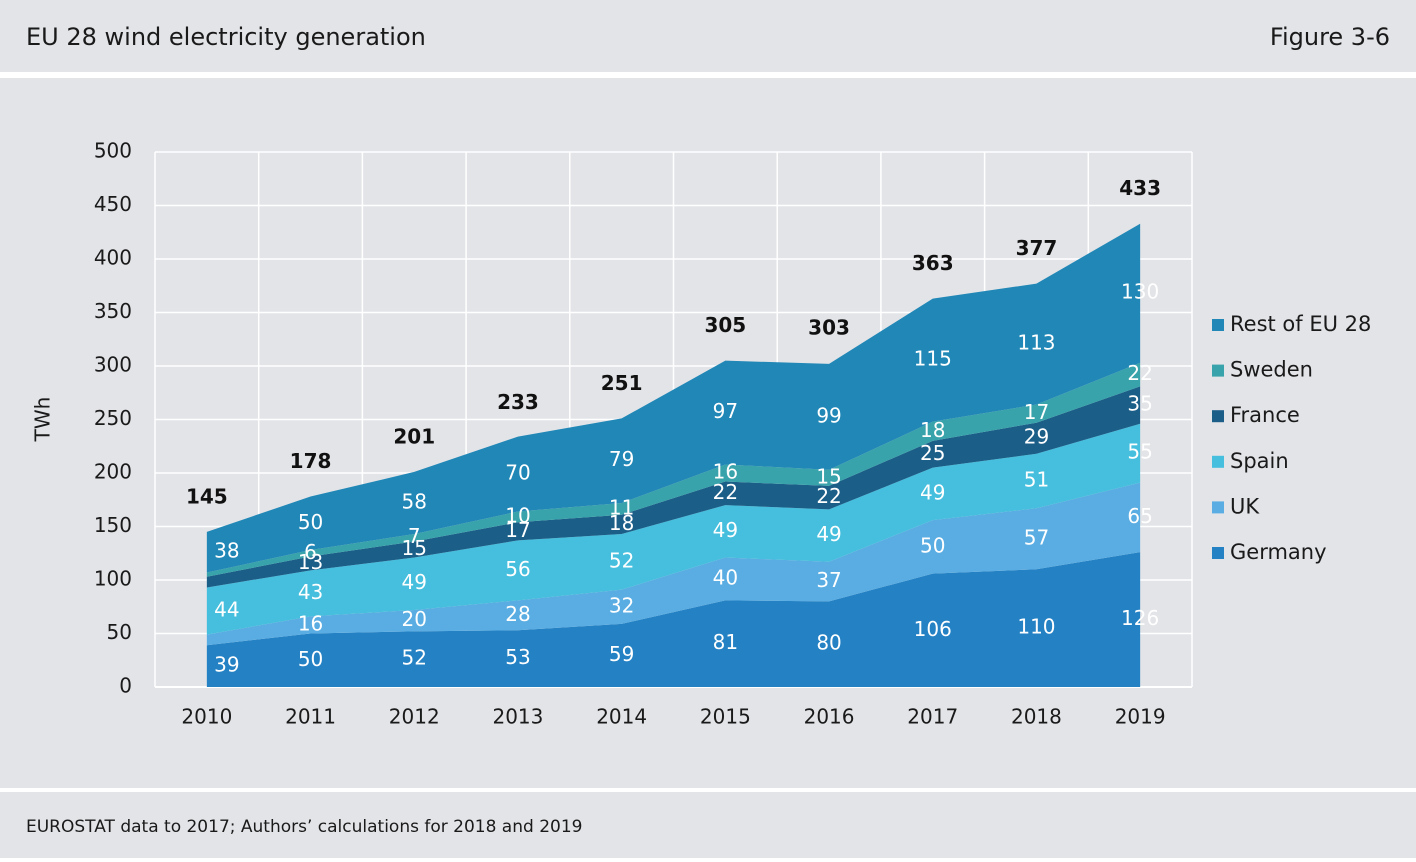 The image size is (1416, 862). Describe the element at coordinates (1036, 717) in the screenshot. I see `x-tick-label: 2018` at that location.